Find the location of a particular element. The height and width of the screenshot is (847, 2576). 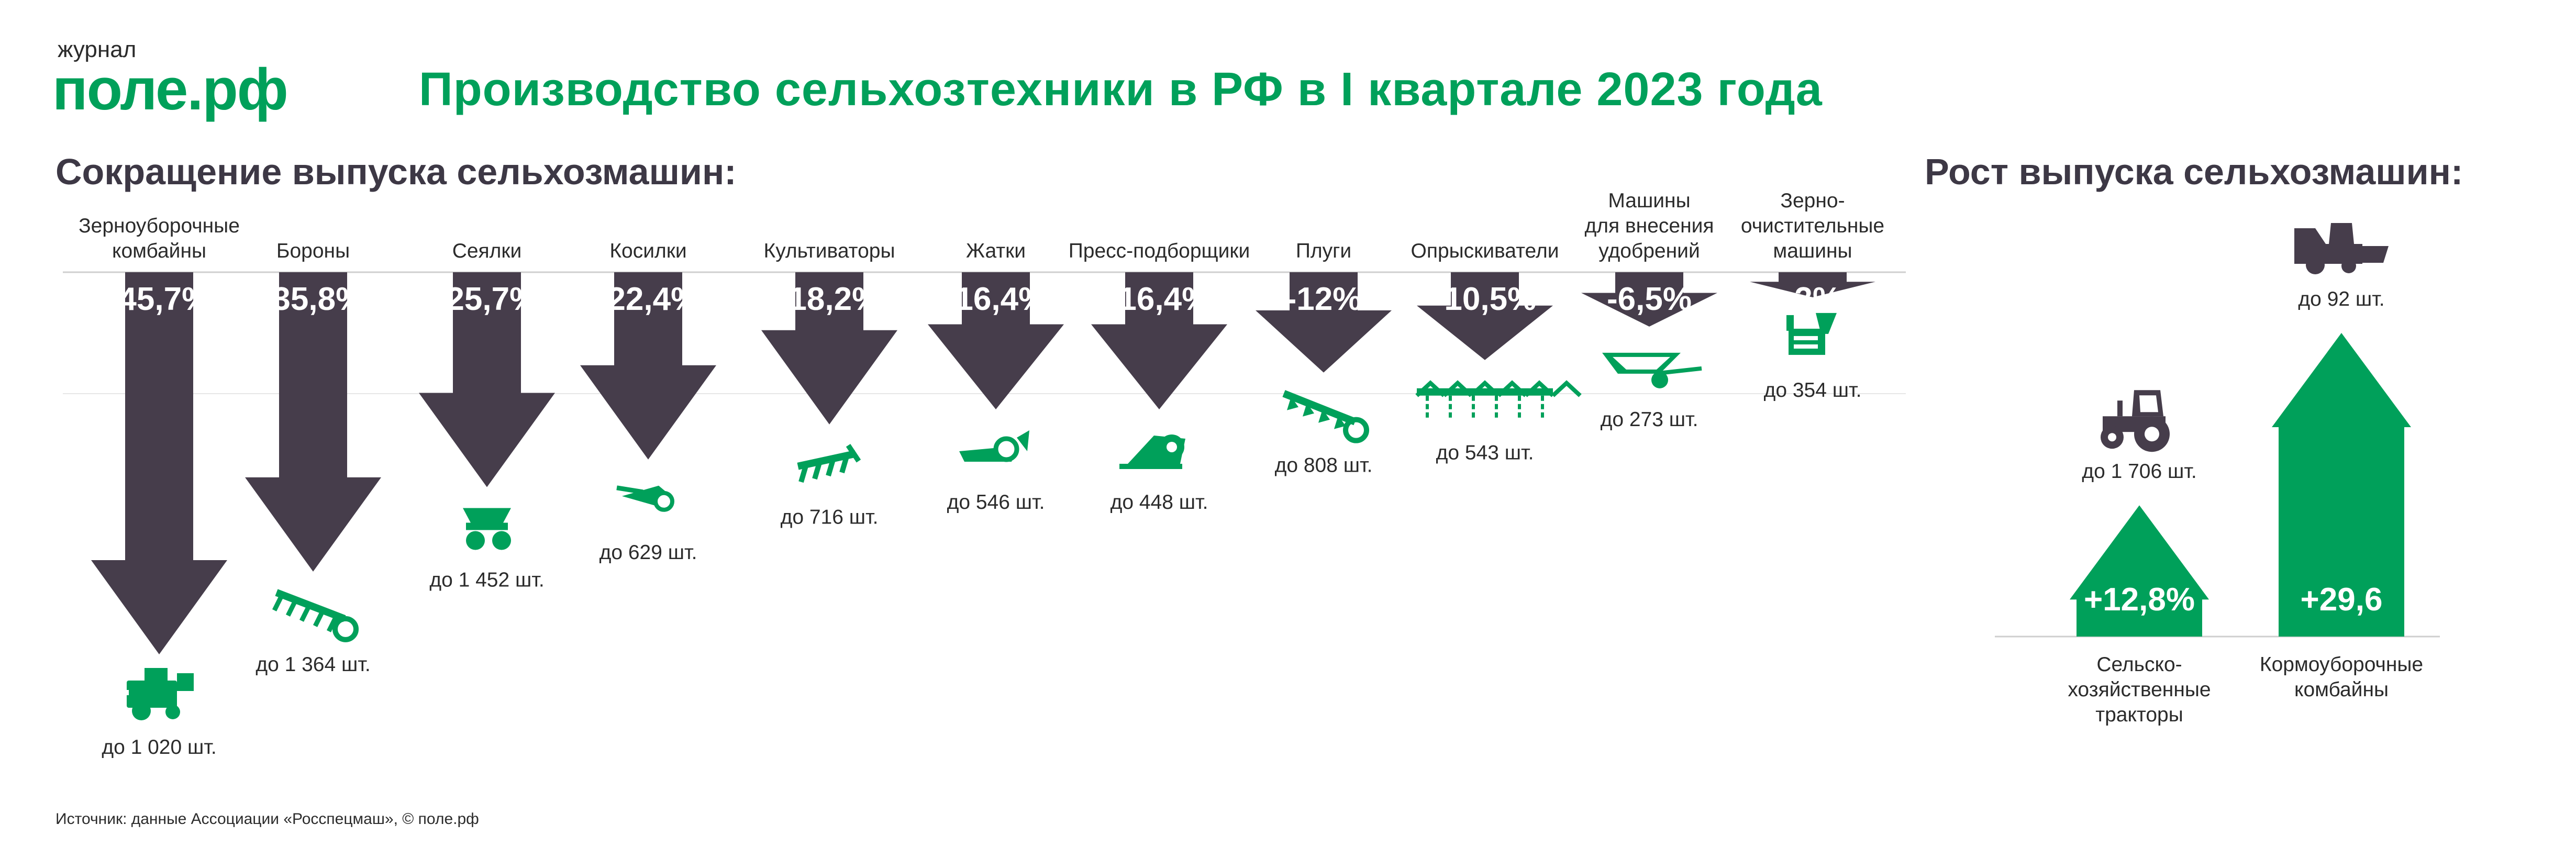

decrease-category-label-6-1: Жатки is located at coordinates (996, 251).